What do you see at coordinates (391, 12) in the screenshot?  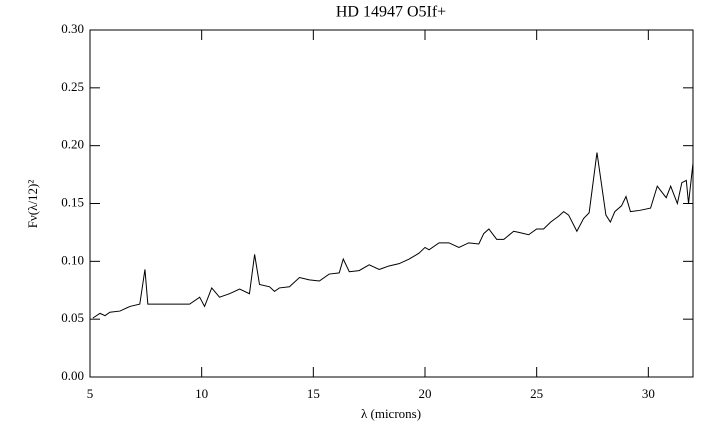 I see `chart-title: HD 14947 O5If+` at bounding box center [391, 12].